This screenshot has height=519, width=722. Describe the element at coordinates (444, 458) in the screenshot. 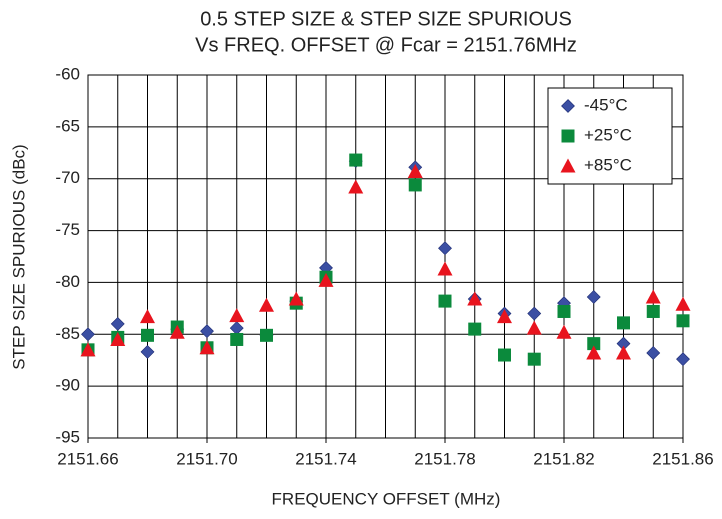

I see `x-tick-label: 2151.78` at that location.